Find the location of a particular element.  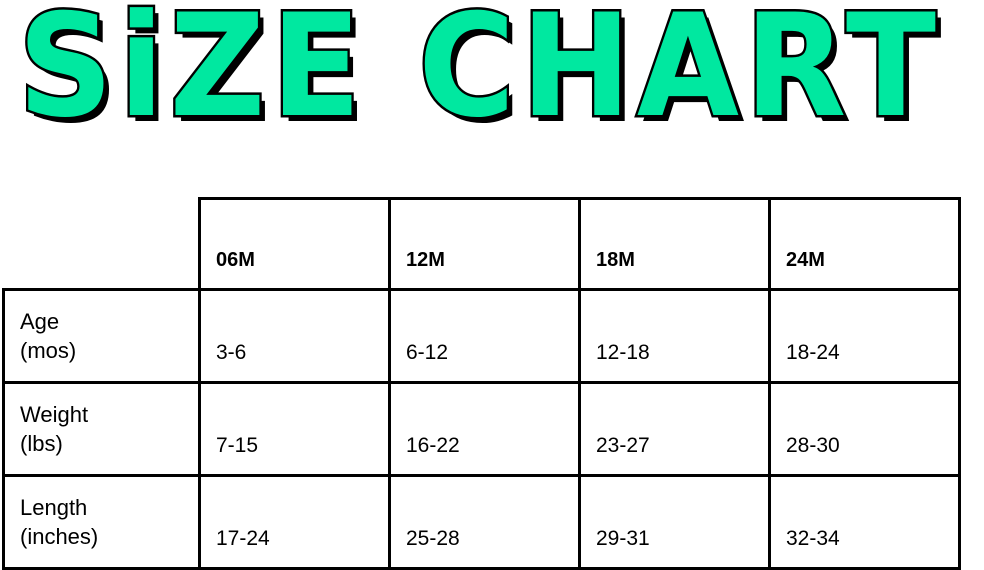

row-label-line2: (mos) is located at coordinates (48, 350).